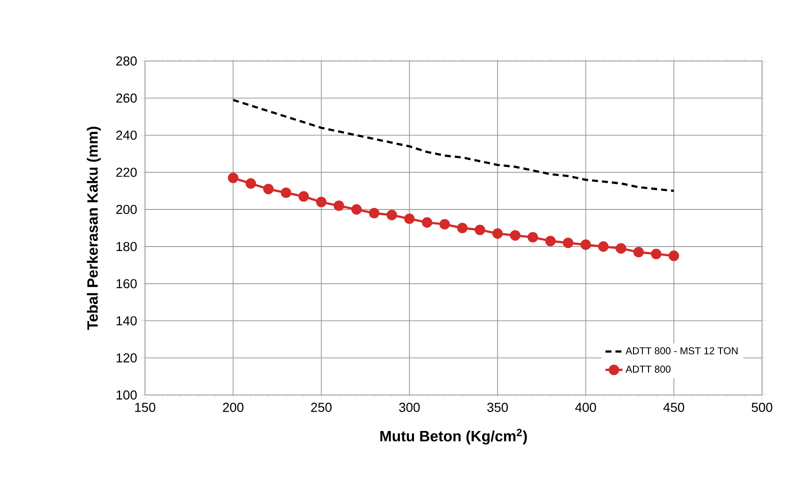  What do you see at coordinates (126, 61) in the screenshot?
I see `y-tick-label: 280` at bounding box center [126, 61].